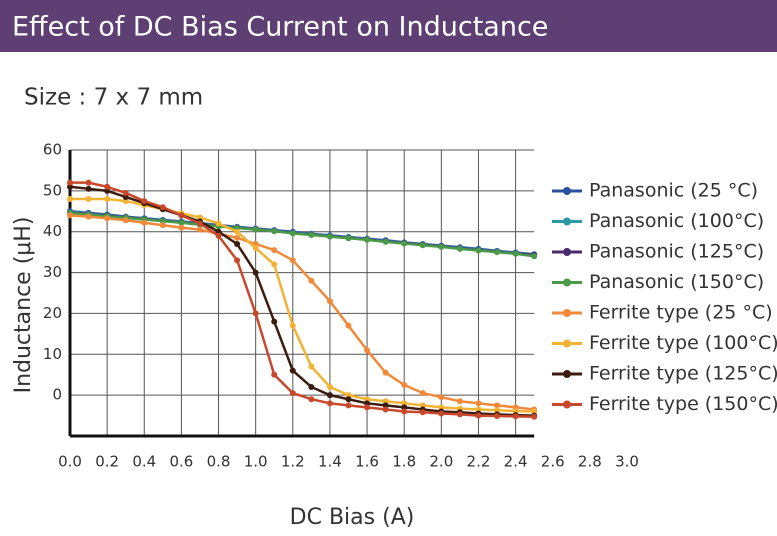 The image size is (777, 536). What do you see at coordinates (683, 343) in the screenshot?
I see `legend-label: Ferrite type (100°C)` at bounding box center [683, 343].